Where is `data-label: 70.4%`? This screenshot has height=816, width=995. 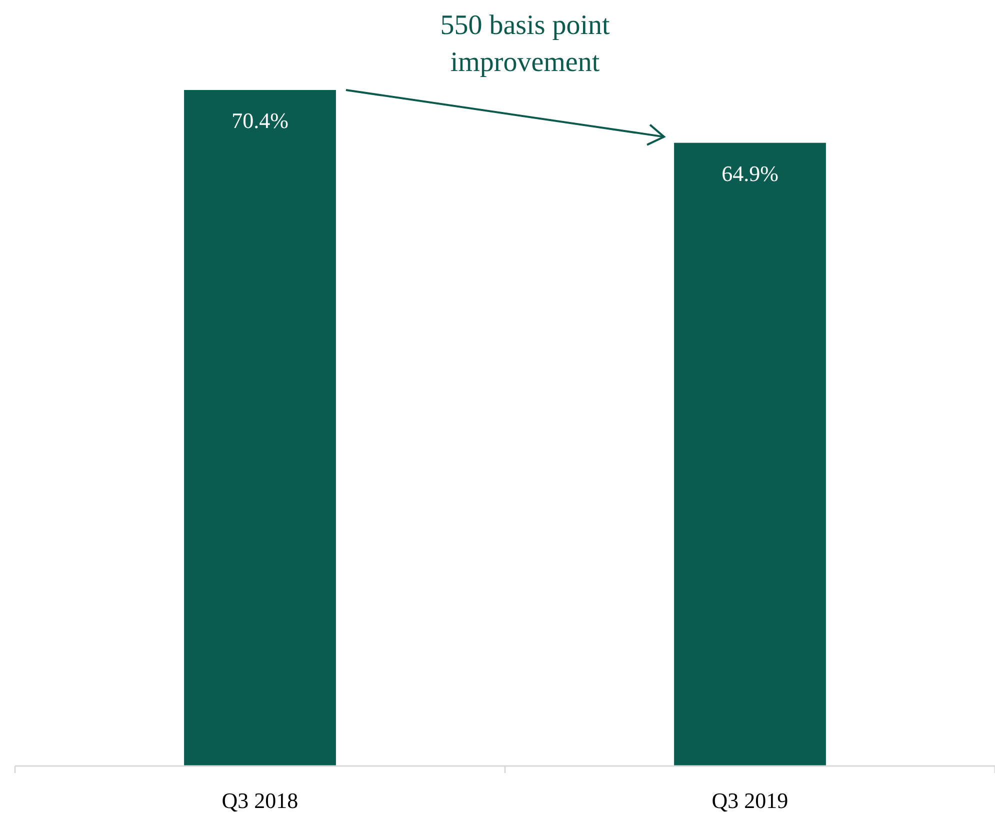
data-label: 70.4% is located at coordinates (260, 120).